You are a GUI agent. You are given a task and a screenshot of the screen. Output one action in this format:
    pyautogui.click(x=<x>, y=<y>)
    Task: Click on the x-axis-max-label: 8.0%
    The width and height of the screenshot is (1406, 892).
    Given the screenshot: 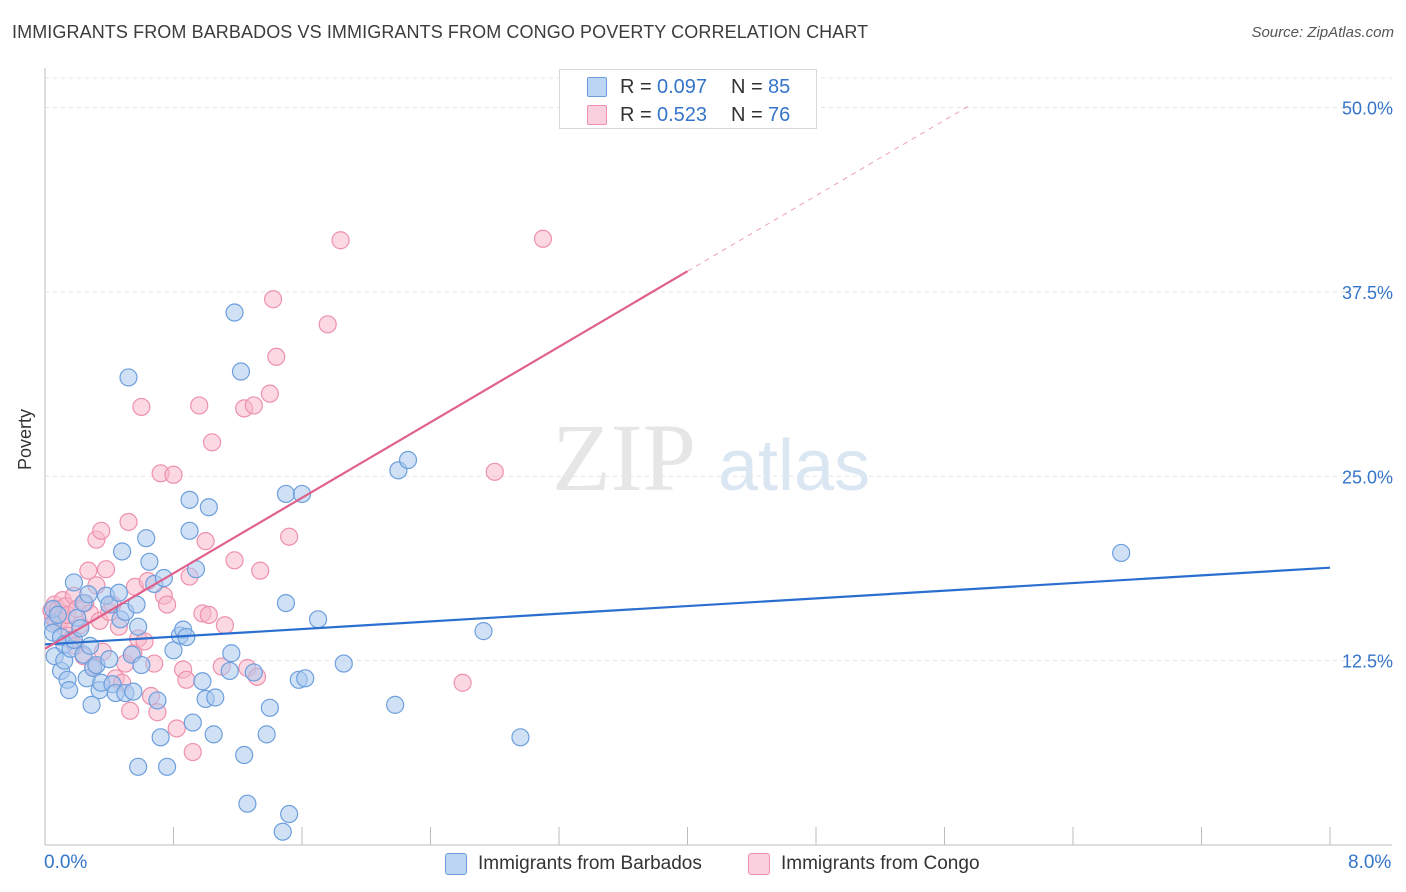 What is the action you would take?
    pyautogui.click(x=1370, y=862)
    